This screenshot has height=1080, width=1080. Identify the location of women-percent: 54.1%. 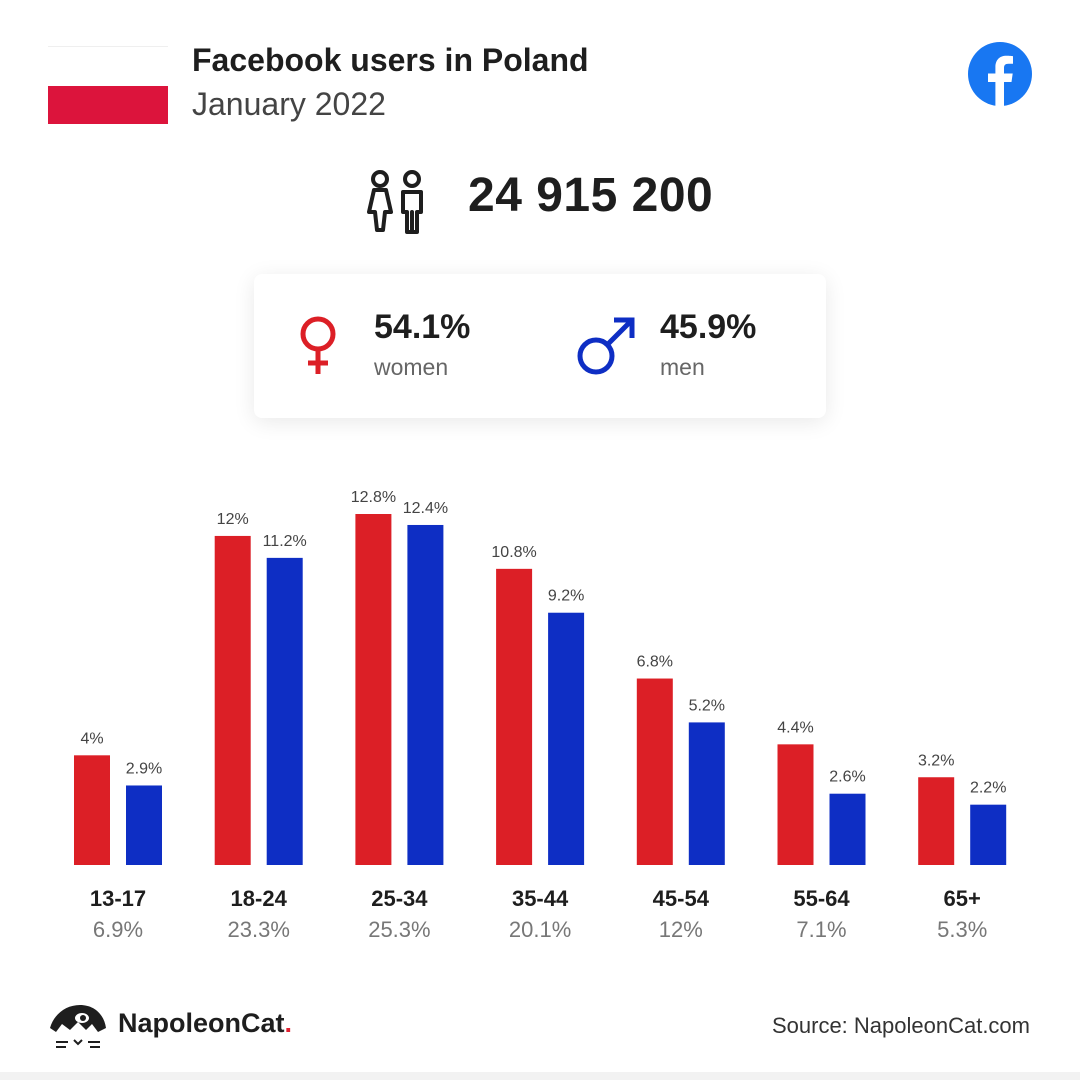
(422, 327).